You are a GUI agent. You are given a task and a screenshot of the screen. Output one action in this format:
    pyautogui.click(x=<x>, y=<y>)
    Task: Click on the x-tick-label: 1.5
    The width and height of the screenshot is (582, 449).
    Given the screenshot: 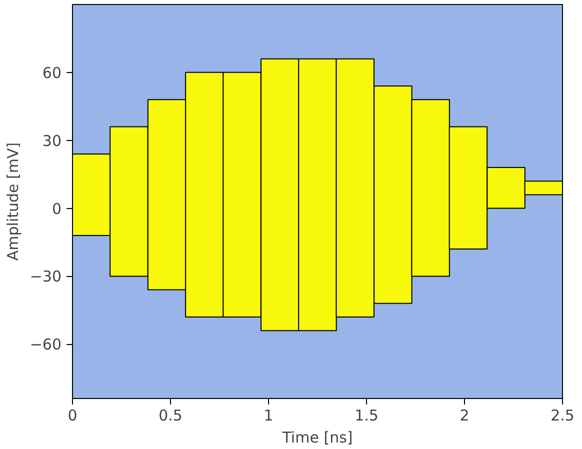 What is the action you would take?
    pyautogui.click(x=366, y=415)
    